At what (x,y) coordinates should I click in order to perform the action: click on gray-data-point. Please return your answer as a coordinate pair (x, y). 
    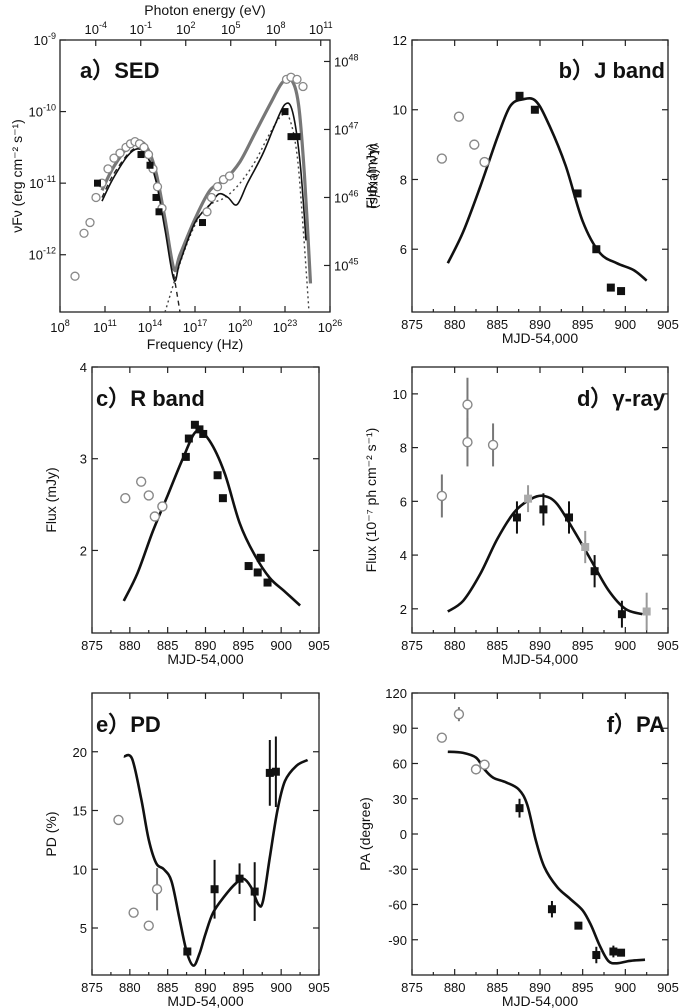
    Looking at the image, I should click on (646, 611).